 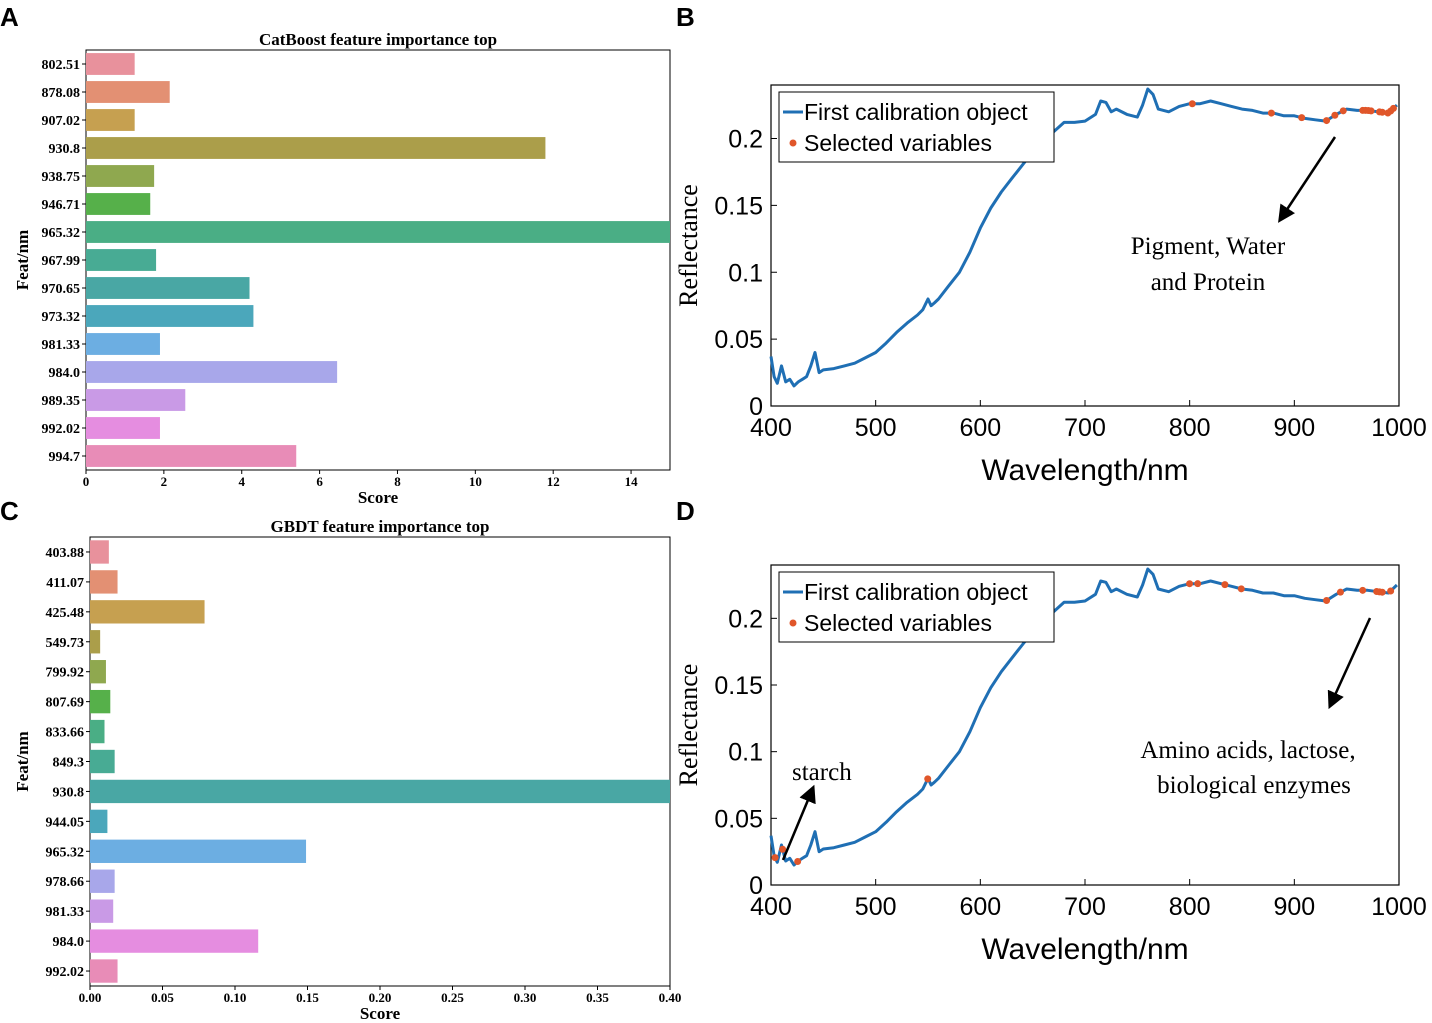 What do you see at coordinates (916, 607) in the screenshot?
I see `d-legend-box` at bounding box center [916, 607].